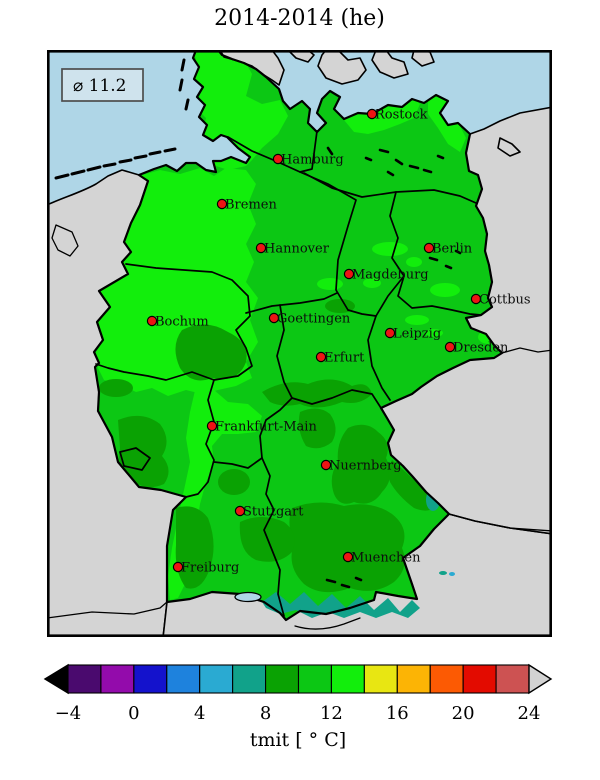  What do you see at coordinates (401, 115) in the screenshot?
I see `city-label-rostock: Rostock` at bounding box center [401, 115].